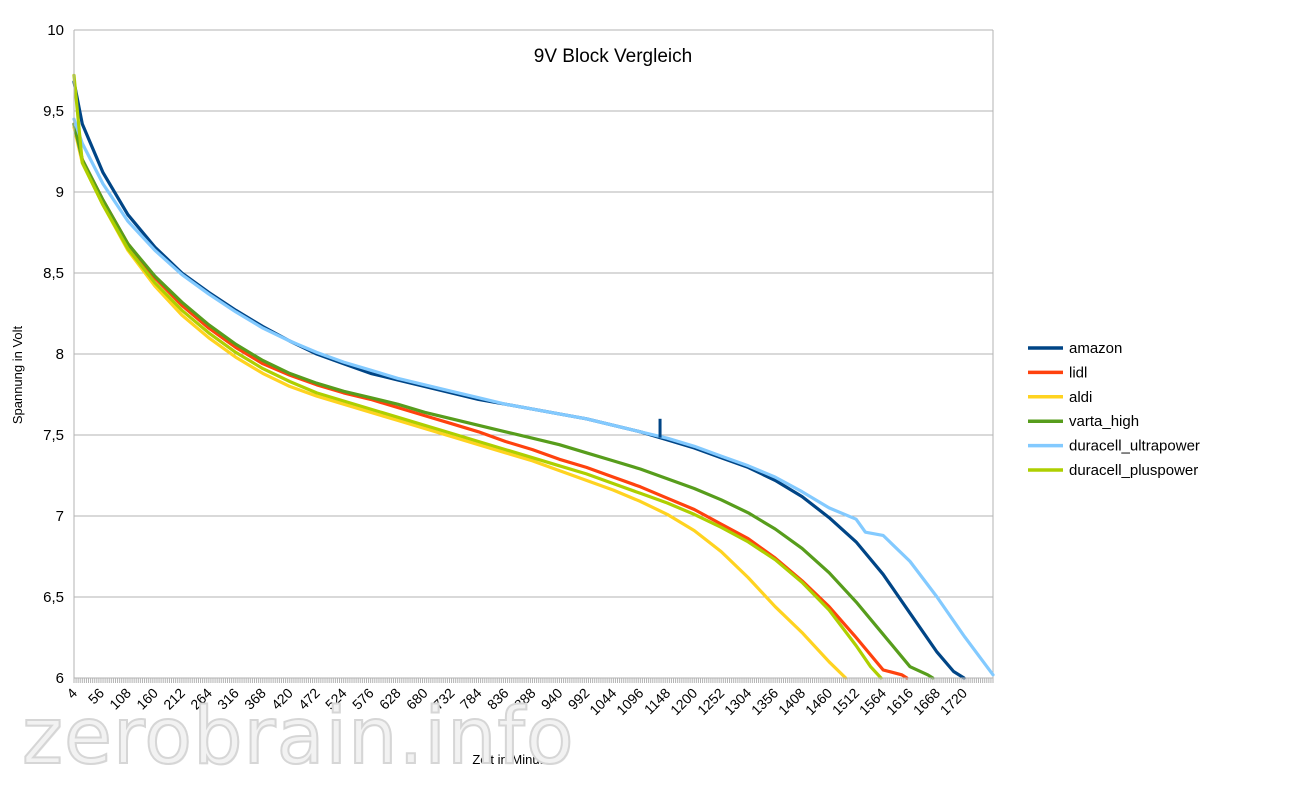 This screenshot has height=791, width=1302. What do you see at coordinates (683, 701) in the screenshot?
I see `x-tick-label: 1200` at bounding box center [683, 701].